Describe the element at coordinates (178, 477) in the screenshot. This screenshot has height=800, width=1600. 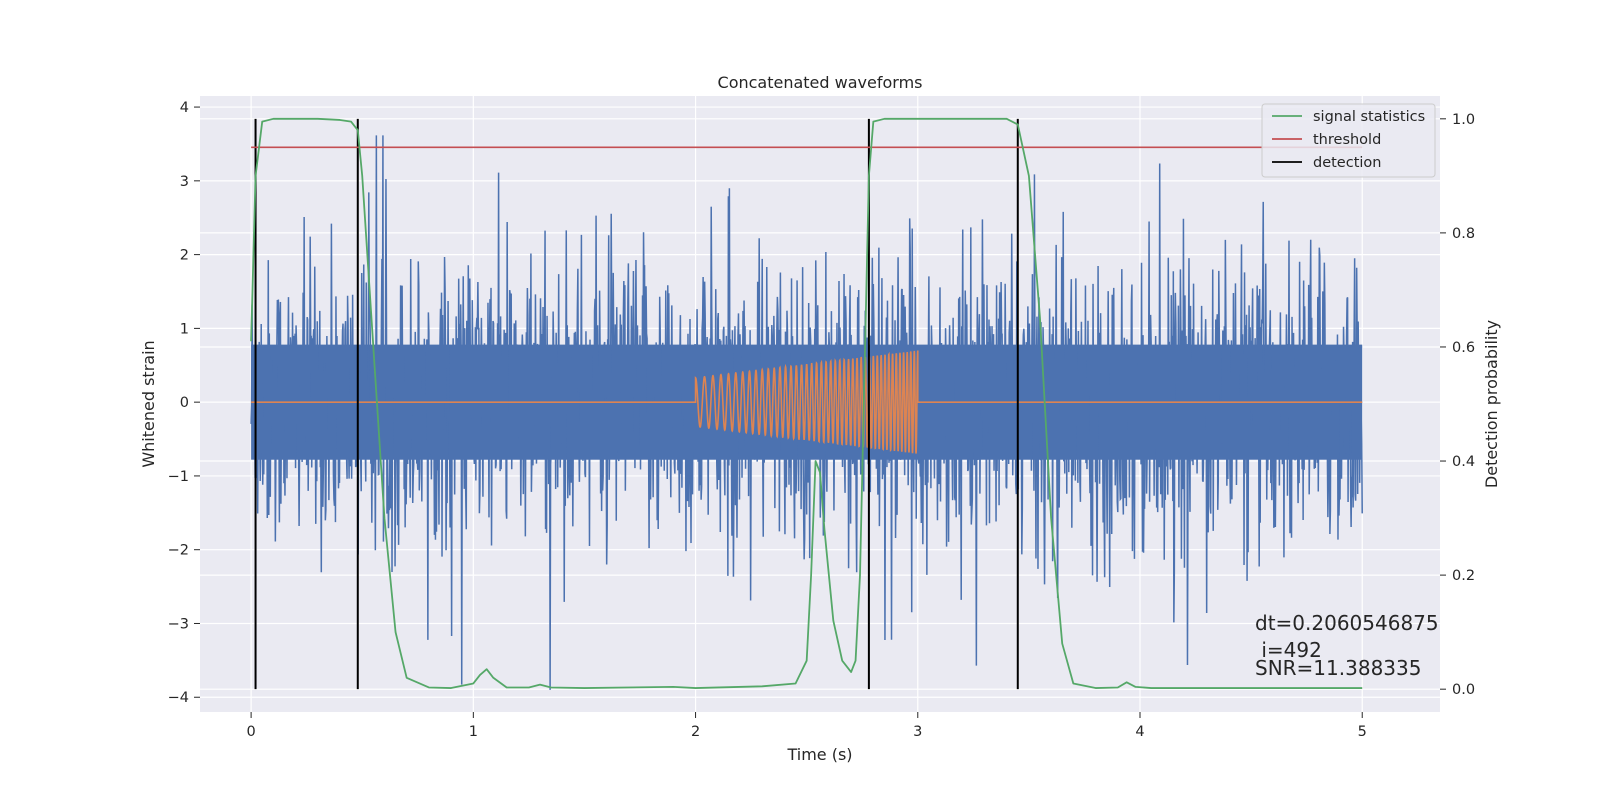
I see `y-tick-label: −1` at that location.